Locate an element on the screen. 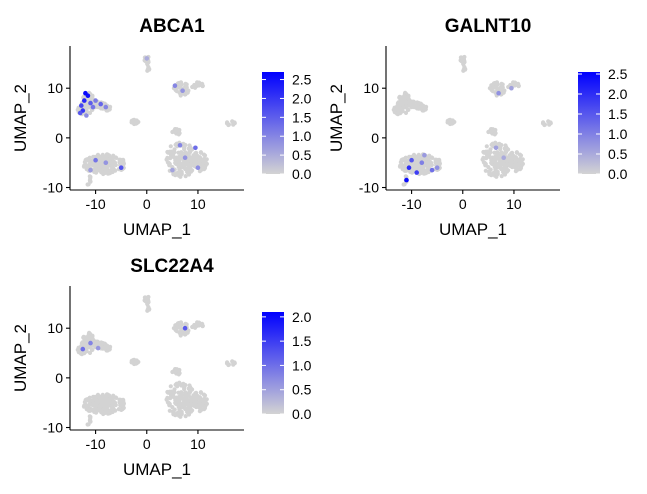  colorbar-tick-label: 1.0 is located at coordinates (302, 365).